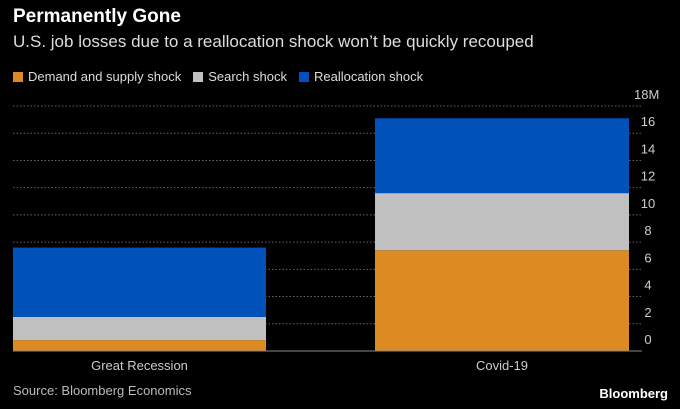  Describe the element at coordinates (648, 148) in the screenshot. I see `y-tick-label: 14` at that location.